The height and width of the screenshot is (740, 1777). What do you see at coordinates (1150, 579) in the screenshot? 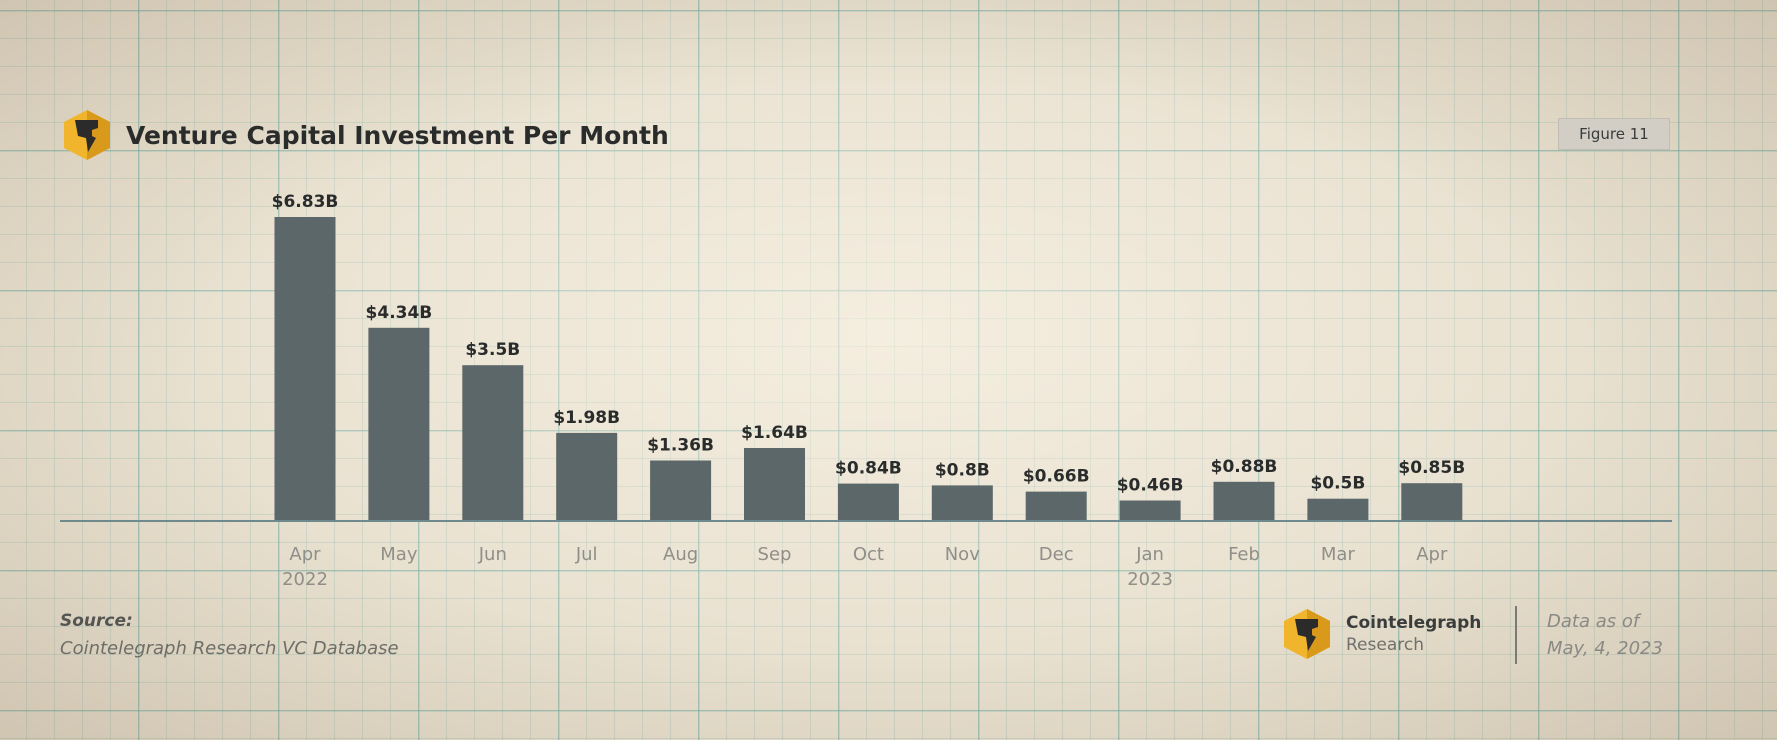
I see `x-year-label-9: 2023` at bounding box center [1150, 579].